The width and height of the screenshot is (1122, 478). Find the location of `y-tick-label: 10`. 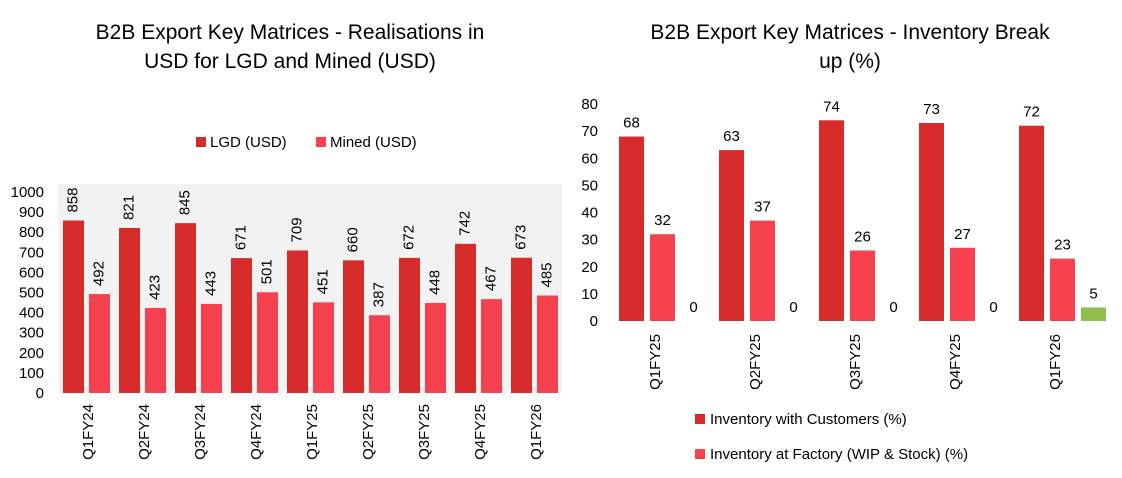

y-tick-label: 10 is located at coordinates (589, 294).